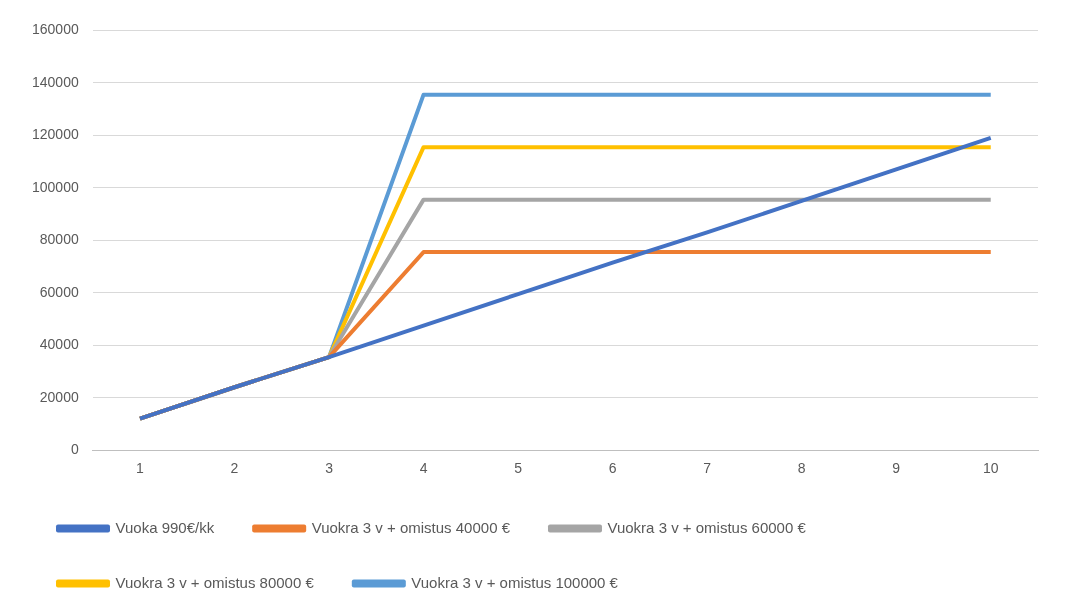 Image resolution: width=1079 pixels, height=615 pixels. I want to click on x-tick-label: 1, so click(140, 468).